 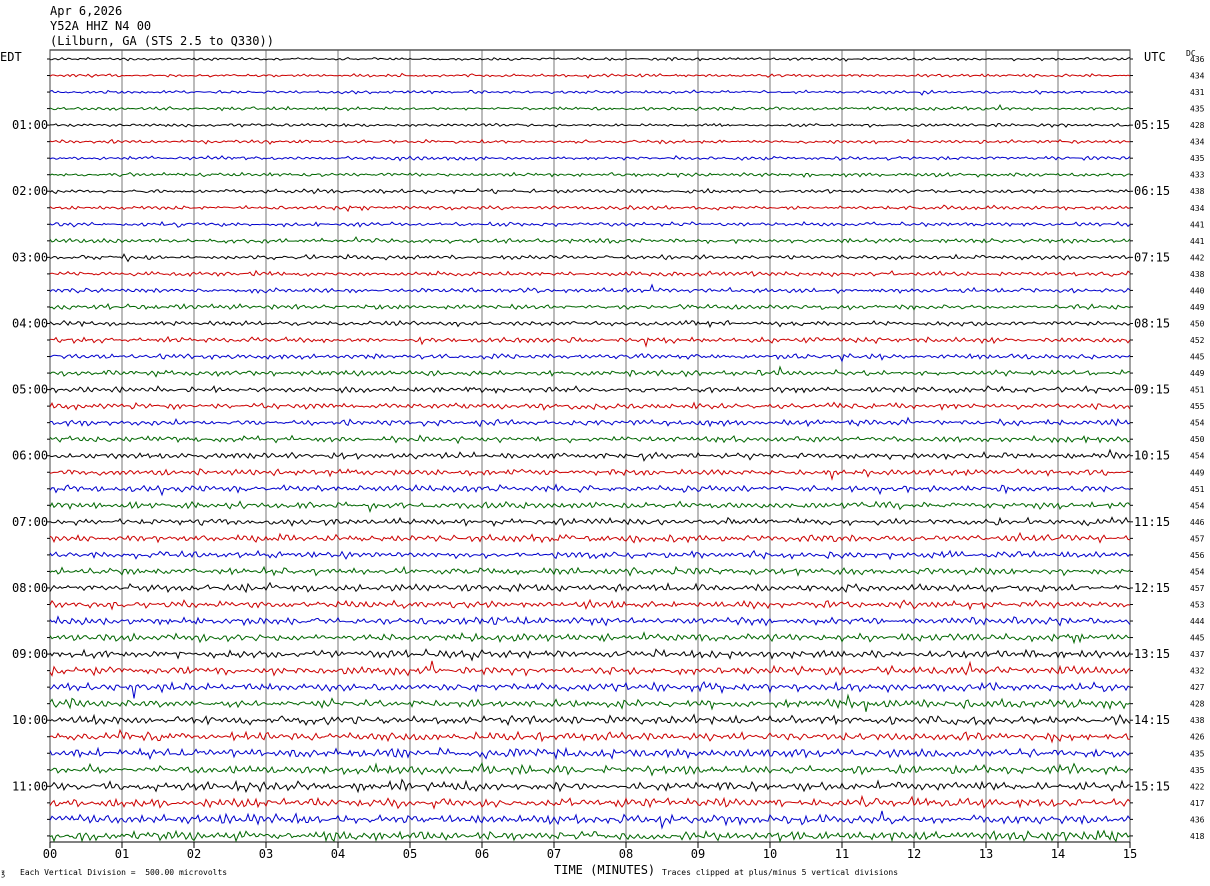 What do you see at coordinates (1197, 92) in the screenshot?
I see `dc-offset-label: 431` at bounding box center [1197, 92].